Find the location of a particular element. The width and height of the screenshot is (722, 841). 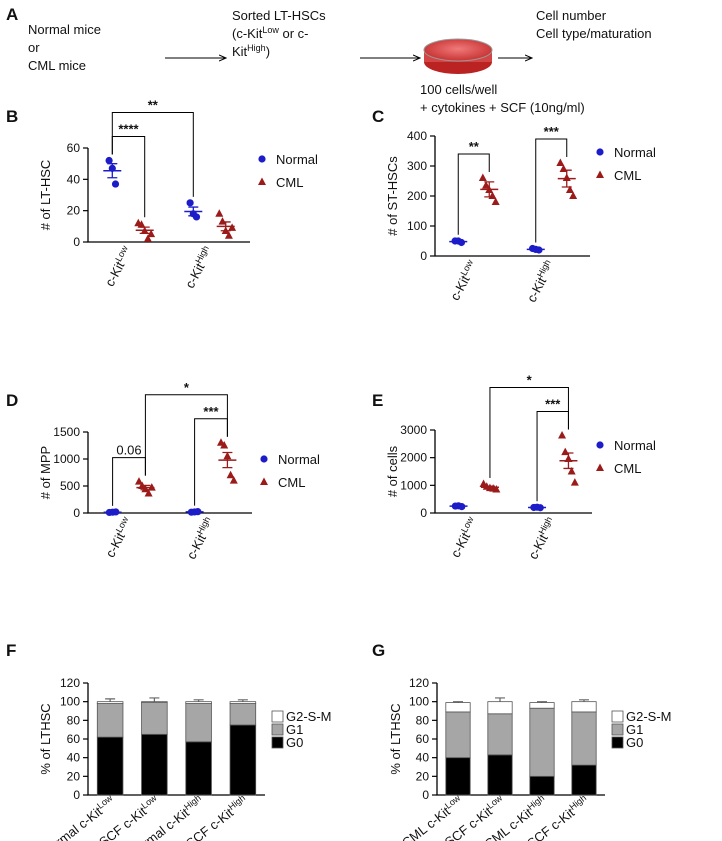

step-text: Normal mice is located at coordinates (64, 29).